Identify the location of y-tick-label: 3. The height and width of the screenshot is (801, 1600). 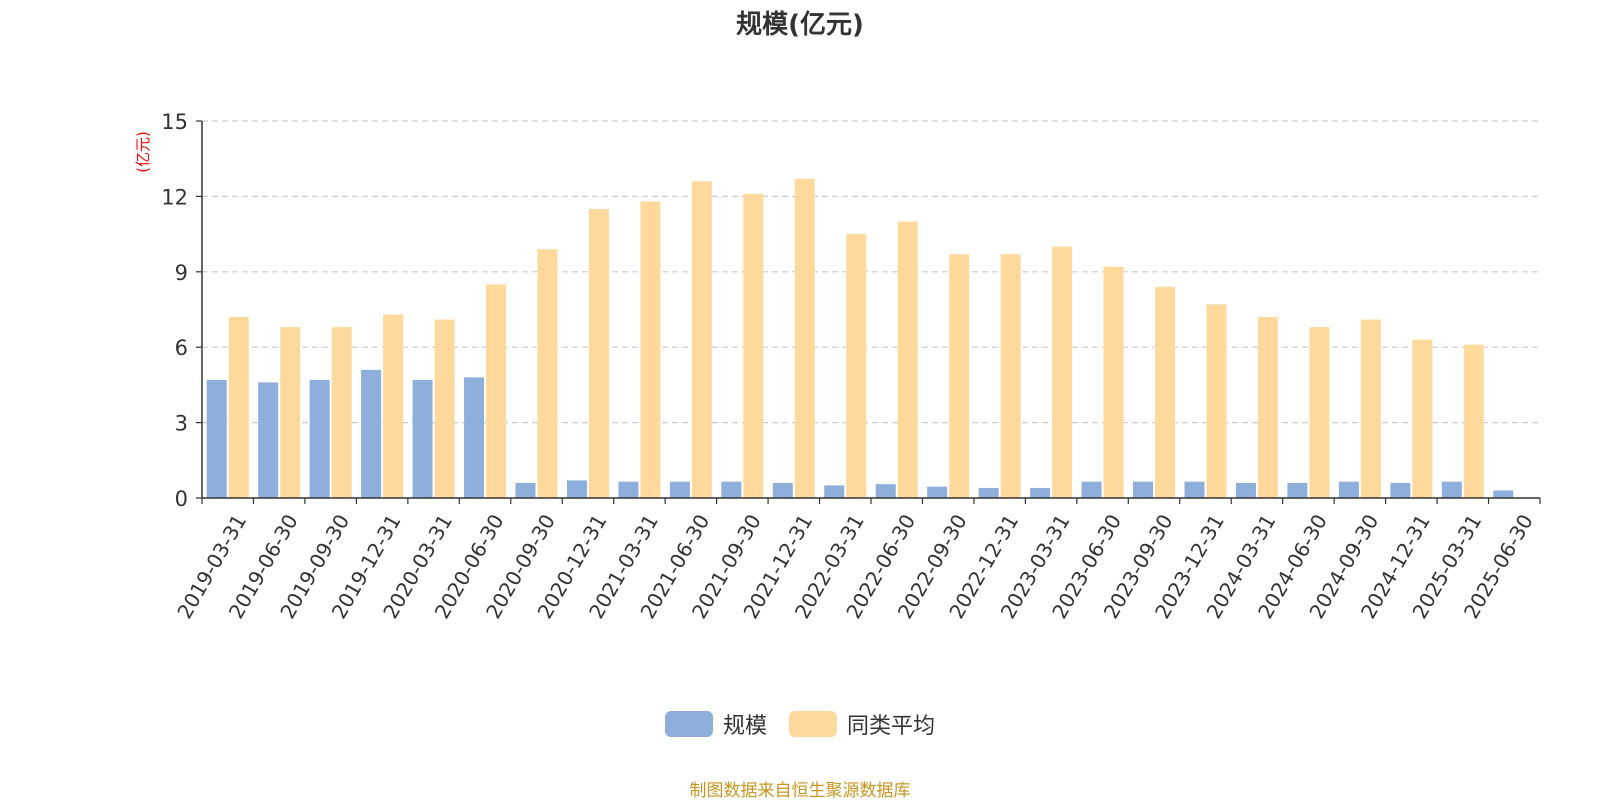
(181, 424).